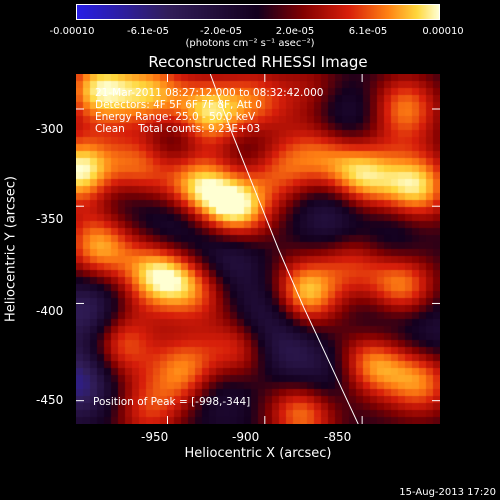  Describe the element at coordinates (172, 402) in the screenshot. I see `peak-position-label: Position of Peak = [-998,-344]` at that location.